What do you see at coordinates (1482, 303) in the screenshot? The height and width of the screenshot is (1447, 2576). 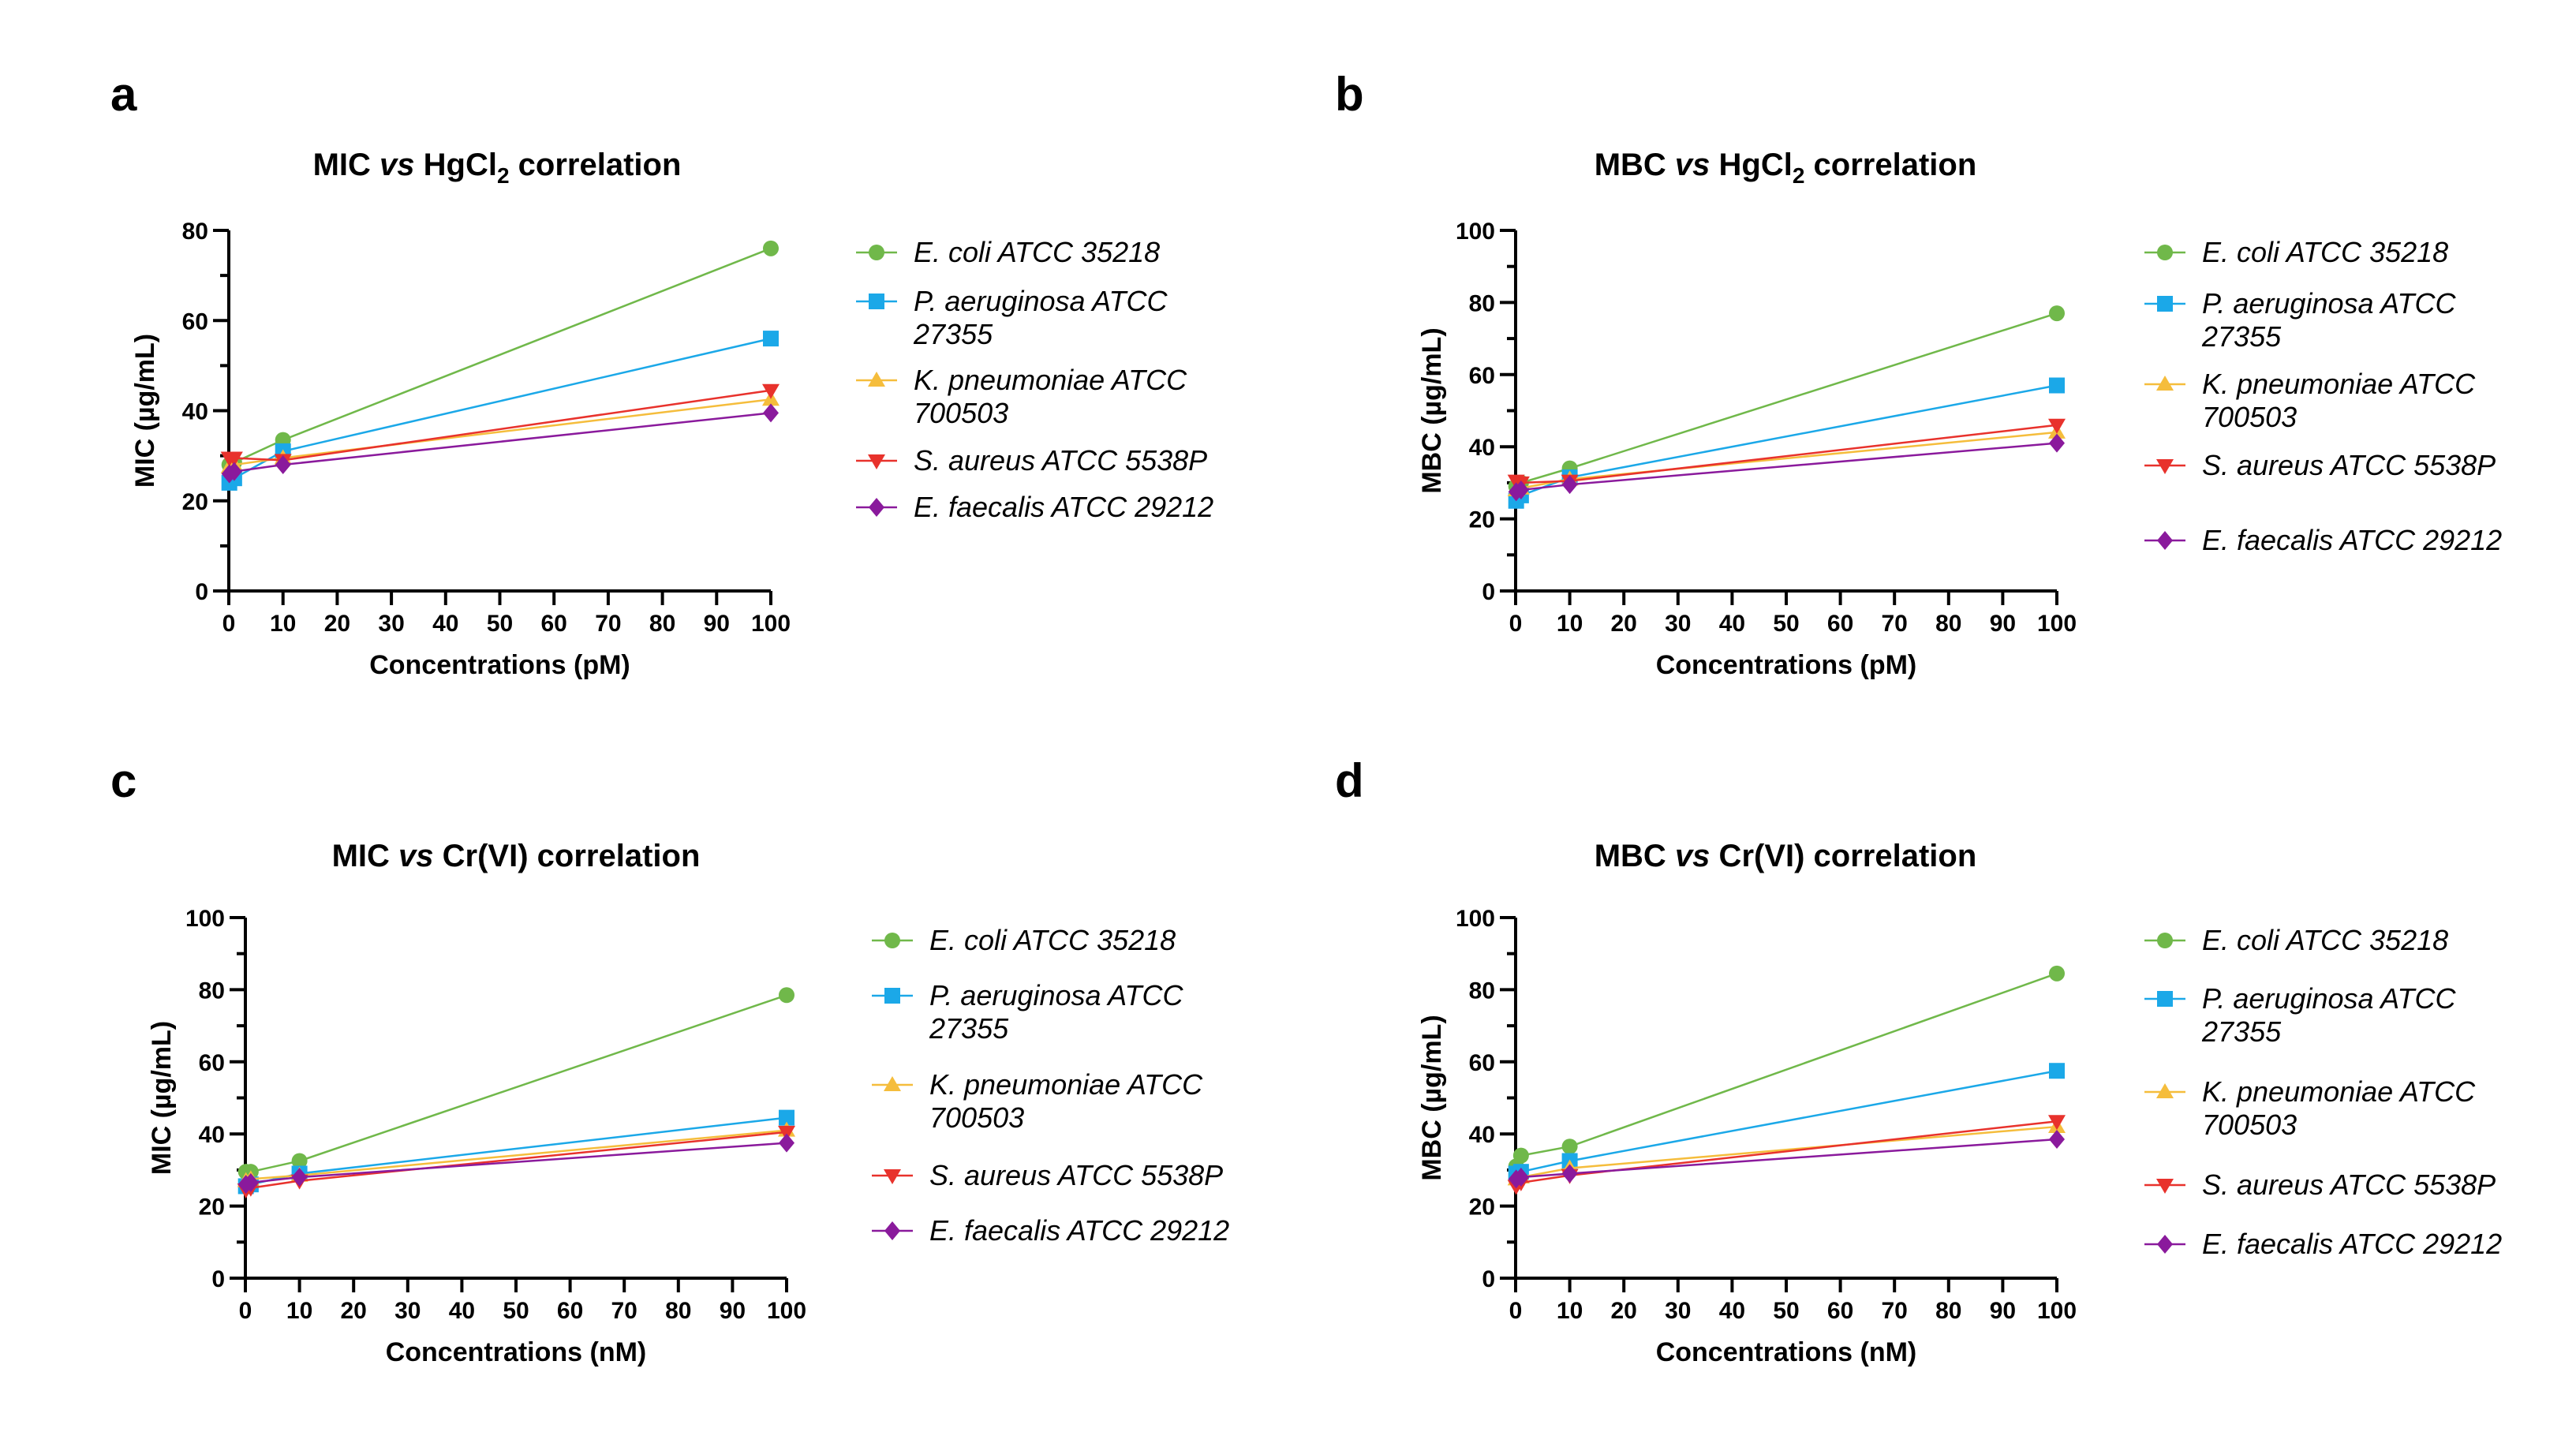 I see `y-tick-label: 80` at bounding box center [1482, 303].